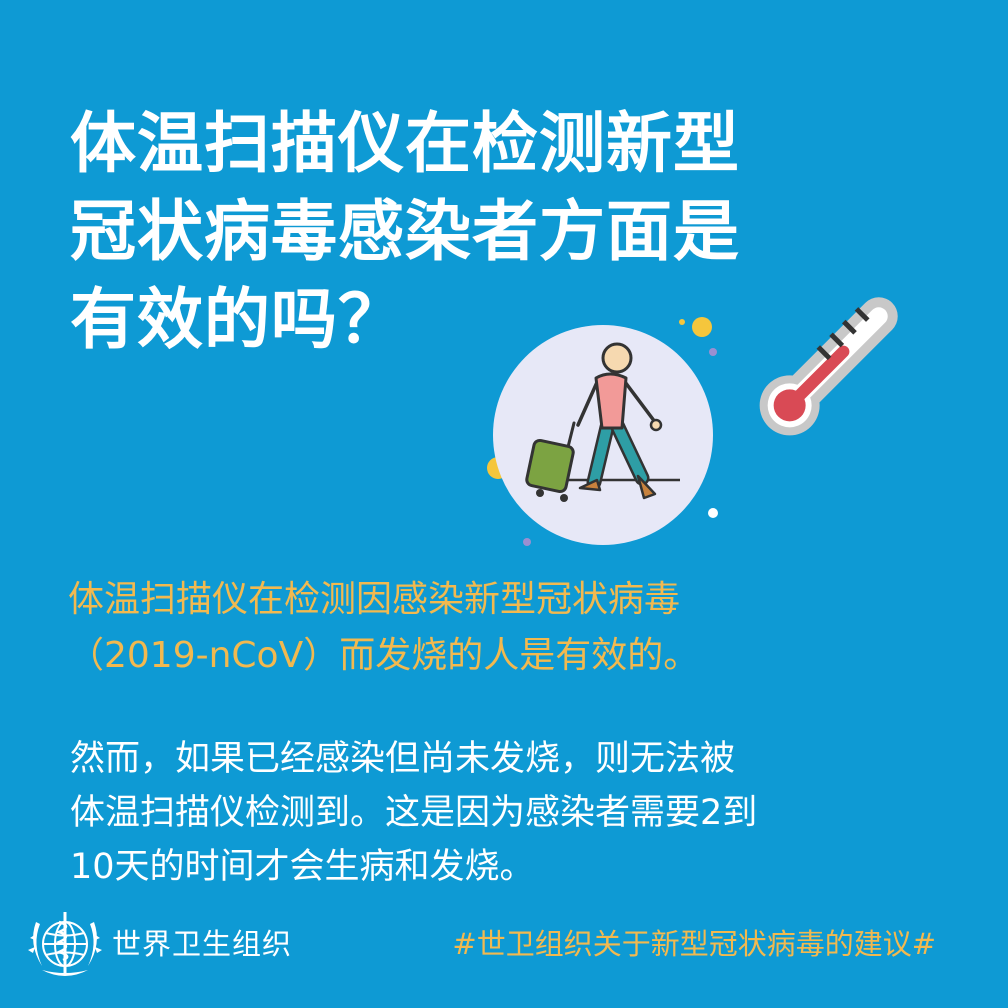  What do you see at coordinates (694, 944) in the screenshot?
I see `hashtag: #世卫组织关于新型冠状病毒的建议#` at bounding box center [694, 944].